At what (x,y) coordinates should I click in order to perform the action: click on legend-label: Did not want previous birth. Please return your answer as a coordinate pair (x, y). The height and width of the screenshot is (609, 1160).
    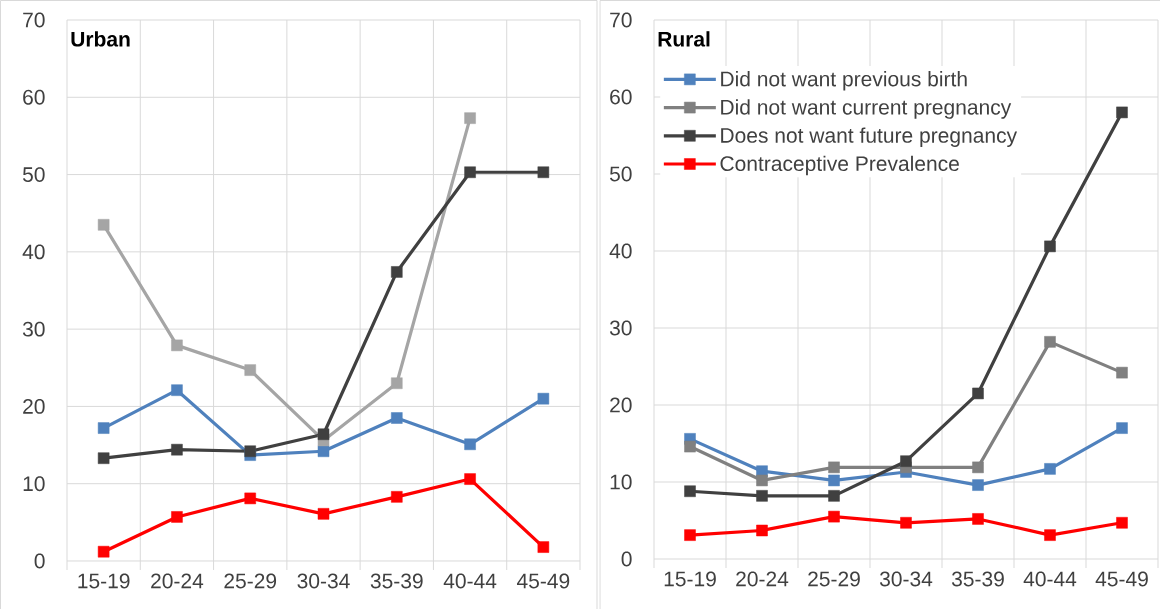
    Looking at the image, I should click on (844, 81).